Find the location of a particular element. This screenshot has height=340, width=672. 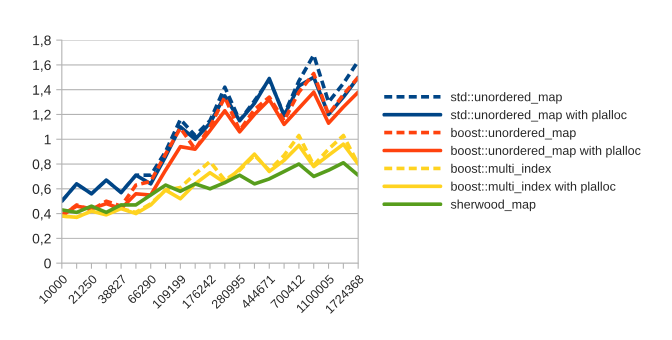

y-tick-label: 0,6 is located at coordinates (41, 190).